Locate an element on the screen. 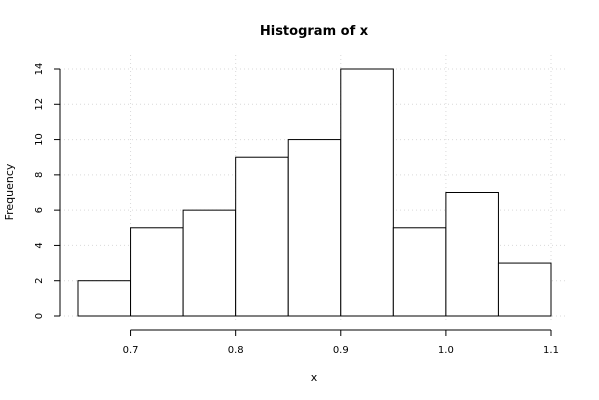 The height and width of the screenshot is (400, 599). x-tick-label: 0.7 is located at coordinates (131, 350).